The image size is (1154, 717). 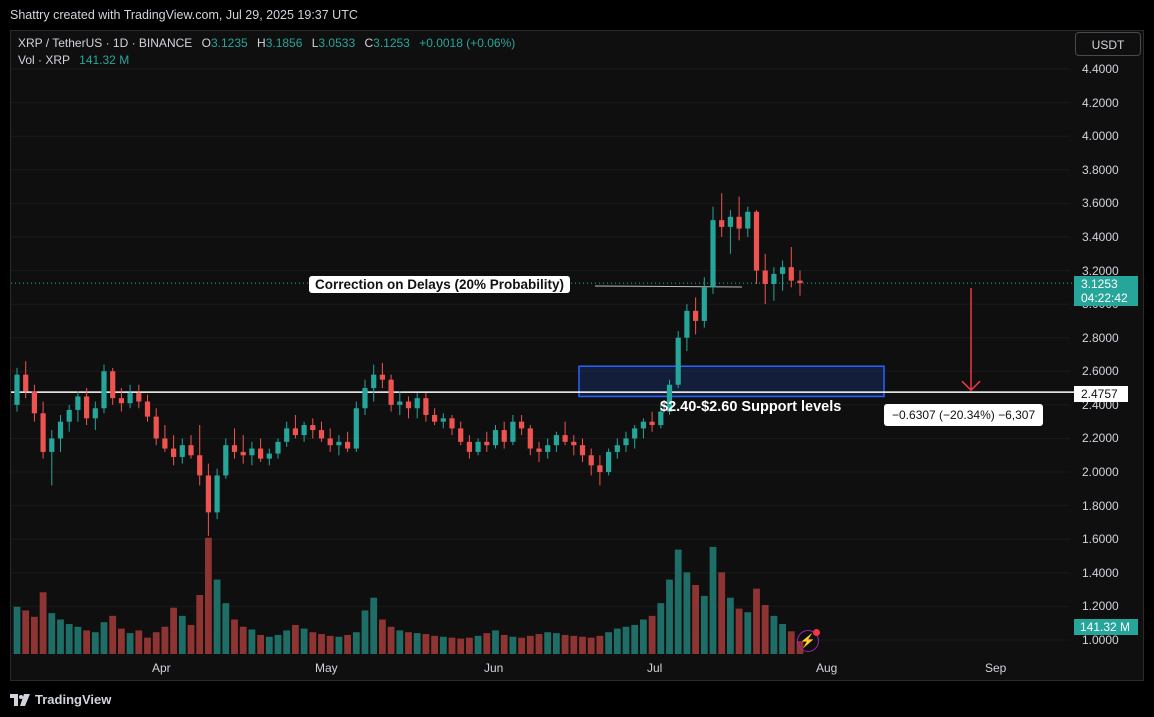 What do you see at coordinates (1104, 298) in the screenshot?
I see `last-price-countdown: 04:22:42` at bounding box center [1104, 298].